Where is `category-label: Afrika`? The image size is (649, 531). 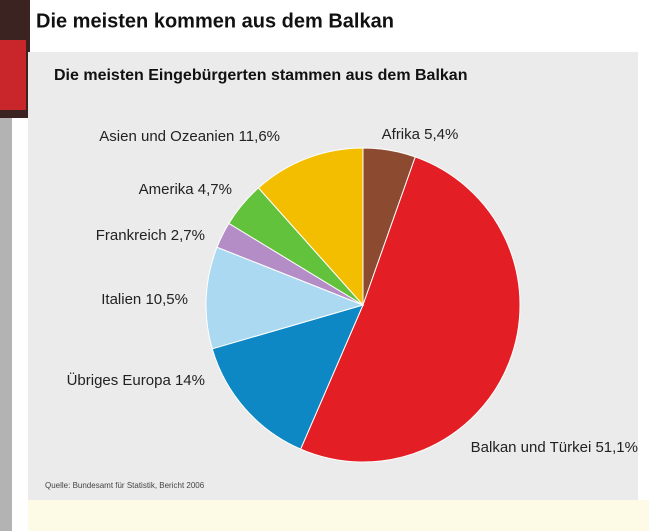
category-label: Afrika is located at coordinates (401, 134).